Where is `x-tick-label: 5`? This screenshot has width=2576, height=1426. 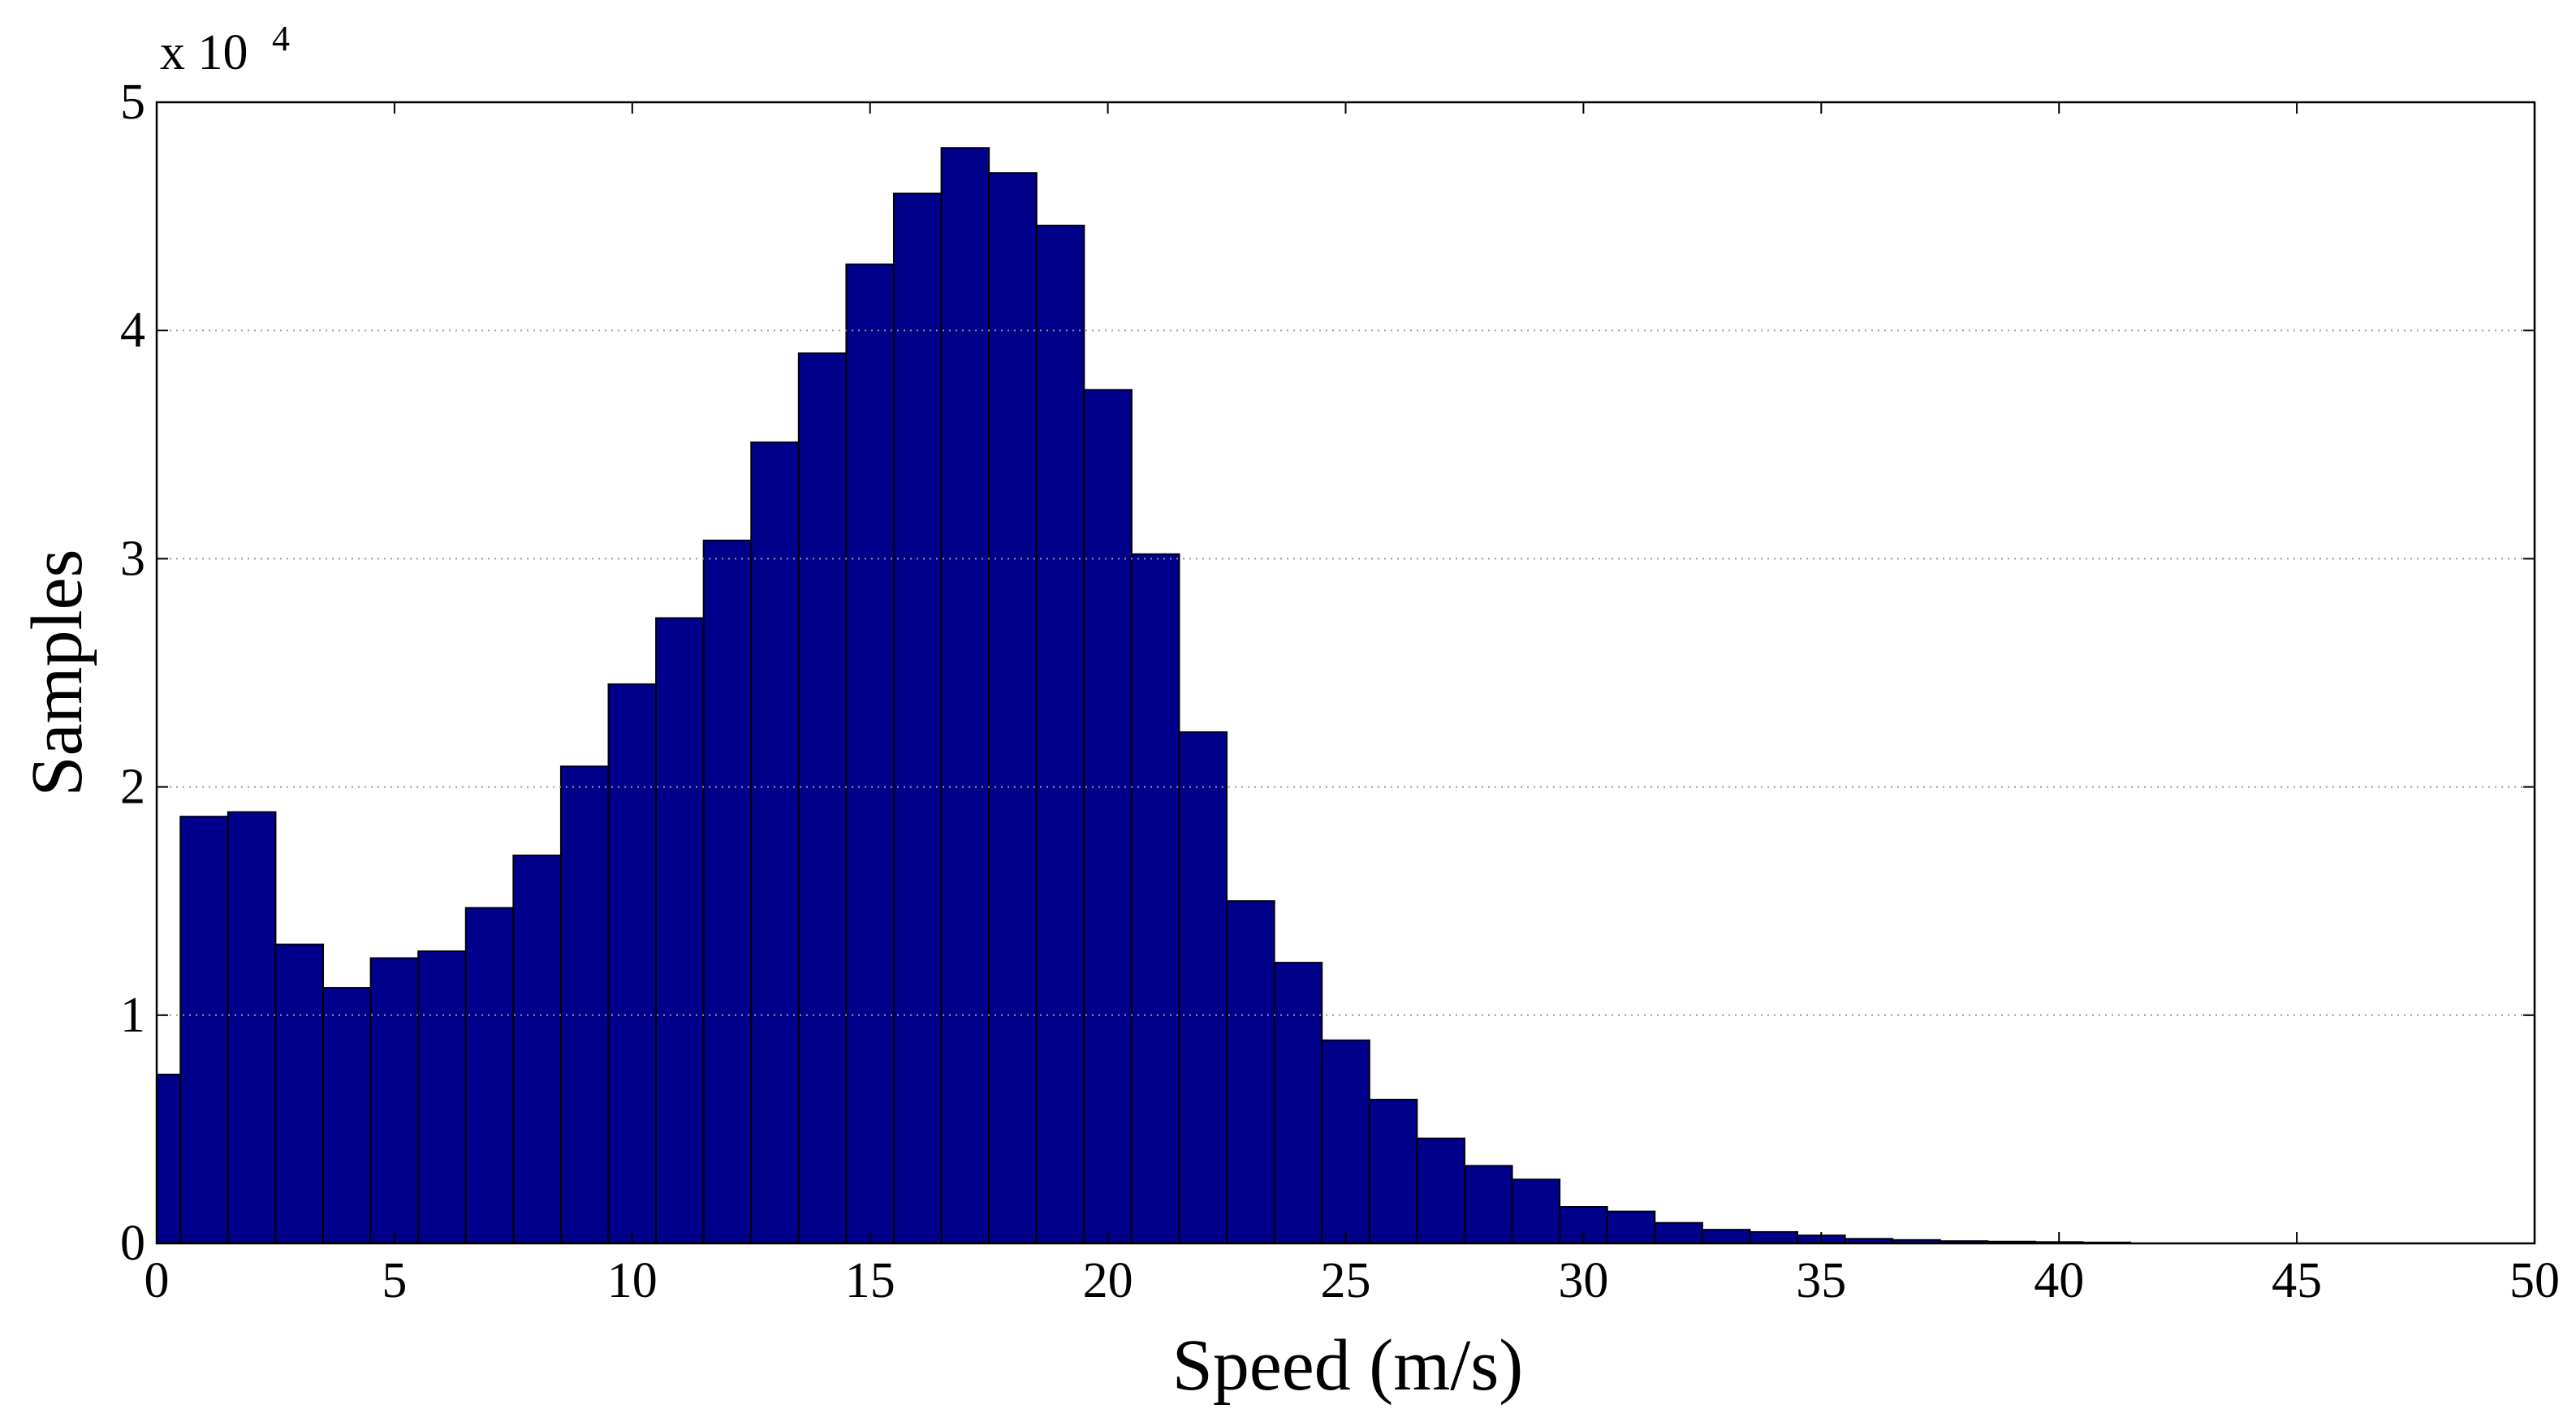 x-tick-label: 5 is located at coordinates (394, 1280).